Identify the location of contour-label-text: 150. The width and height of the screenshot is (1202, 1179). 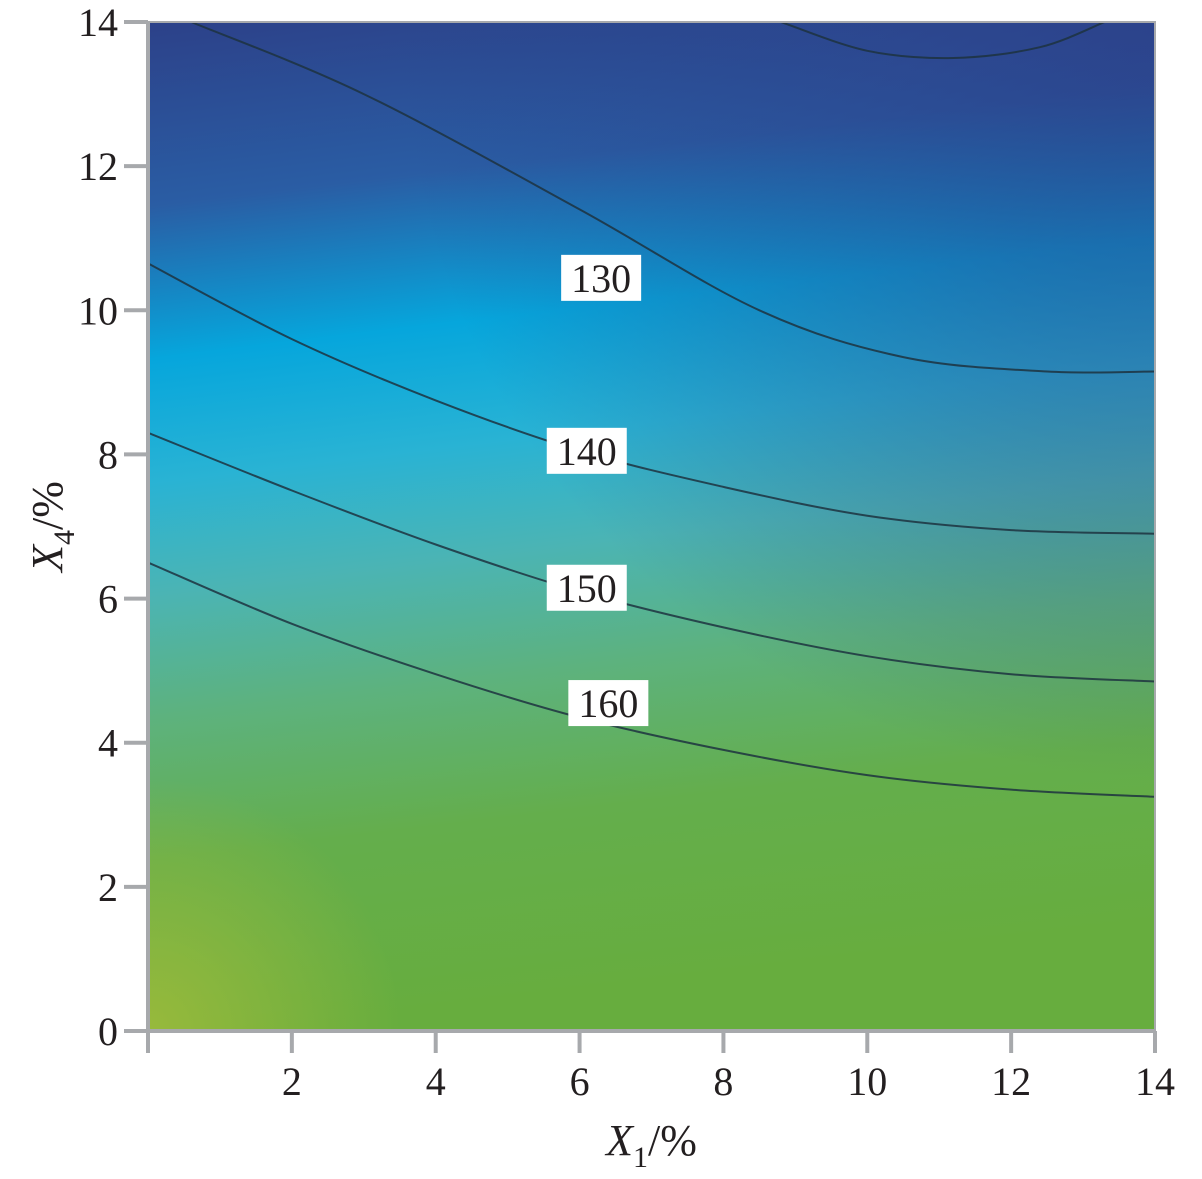
(587, 588).